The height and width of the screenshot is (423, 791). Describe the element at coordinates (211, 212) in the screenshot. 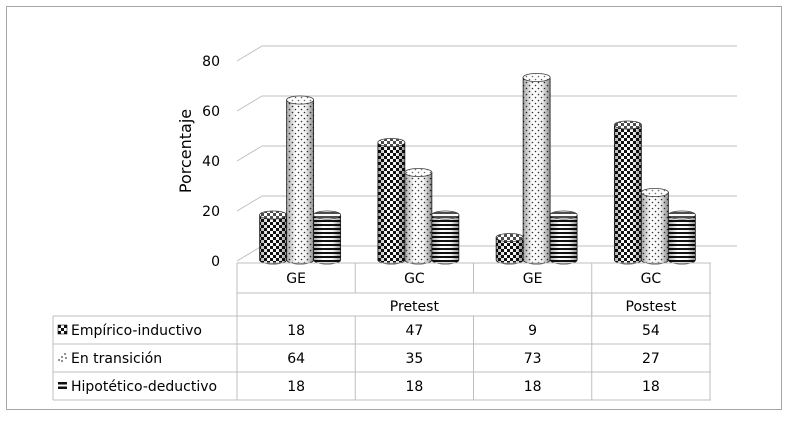

I see `y-tick-label: 20` at that location.